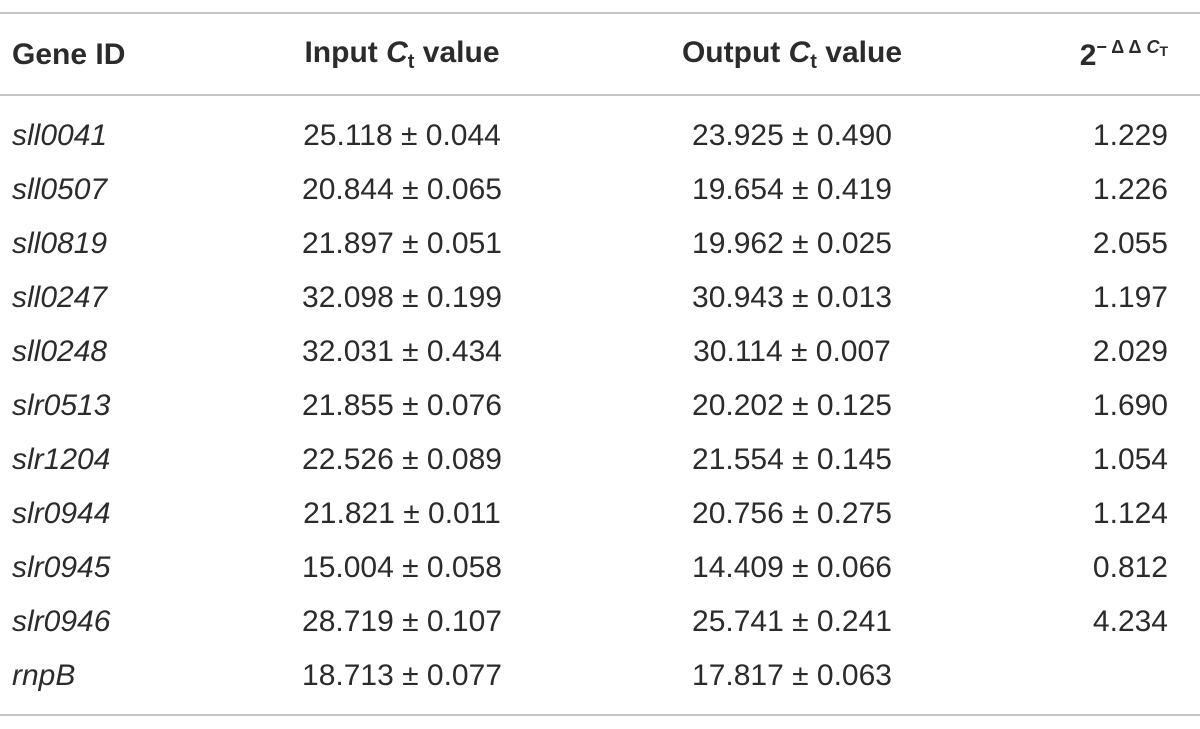 The image size is (1200, 729). I want to click on input-ct-cell: 25.118 ± 0.044, so click(402, 129).